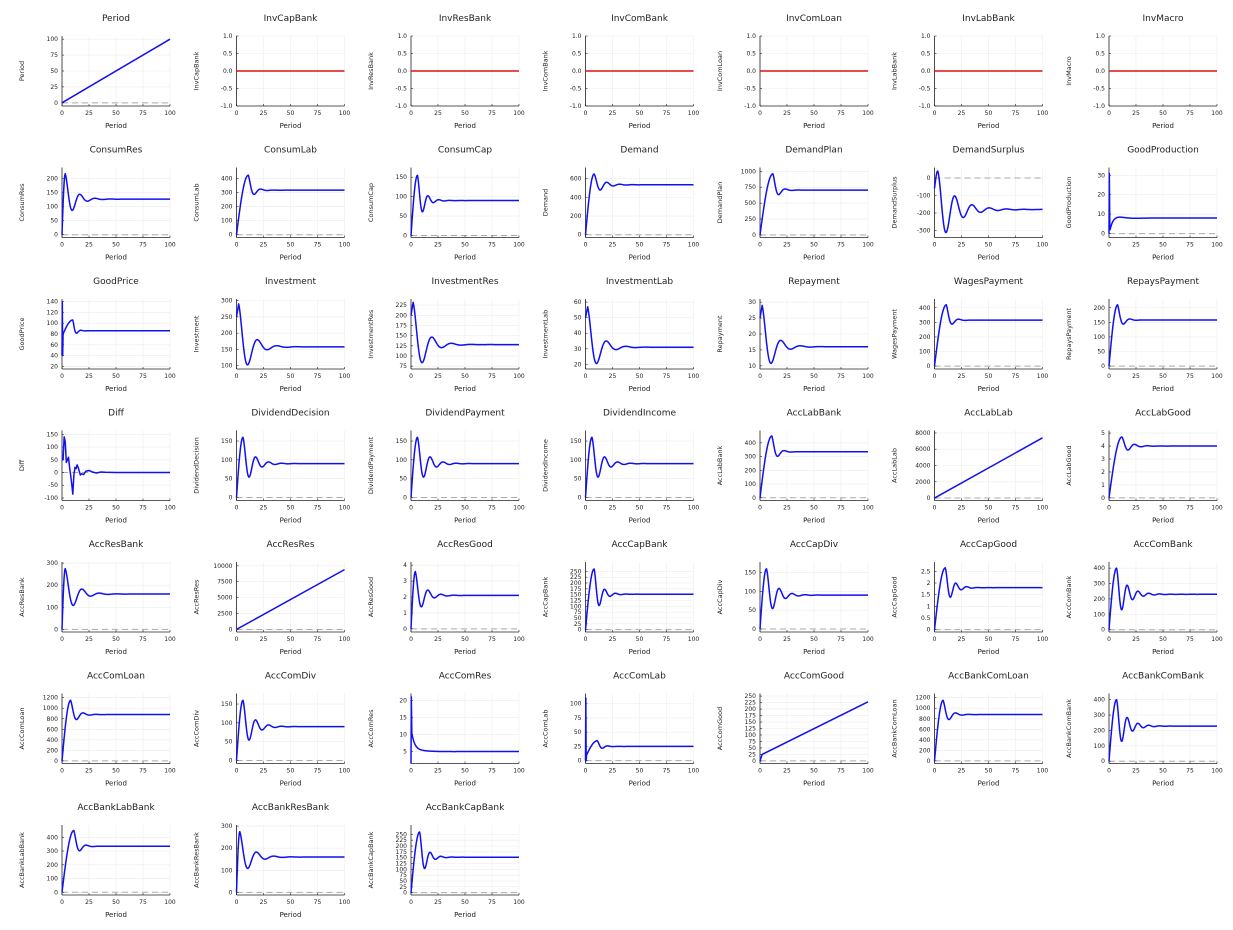 Image resolution: width=1233 pixels, height=930 pixels. I want to click on y-tick-label: -100, so click(51, 498).